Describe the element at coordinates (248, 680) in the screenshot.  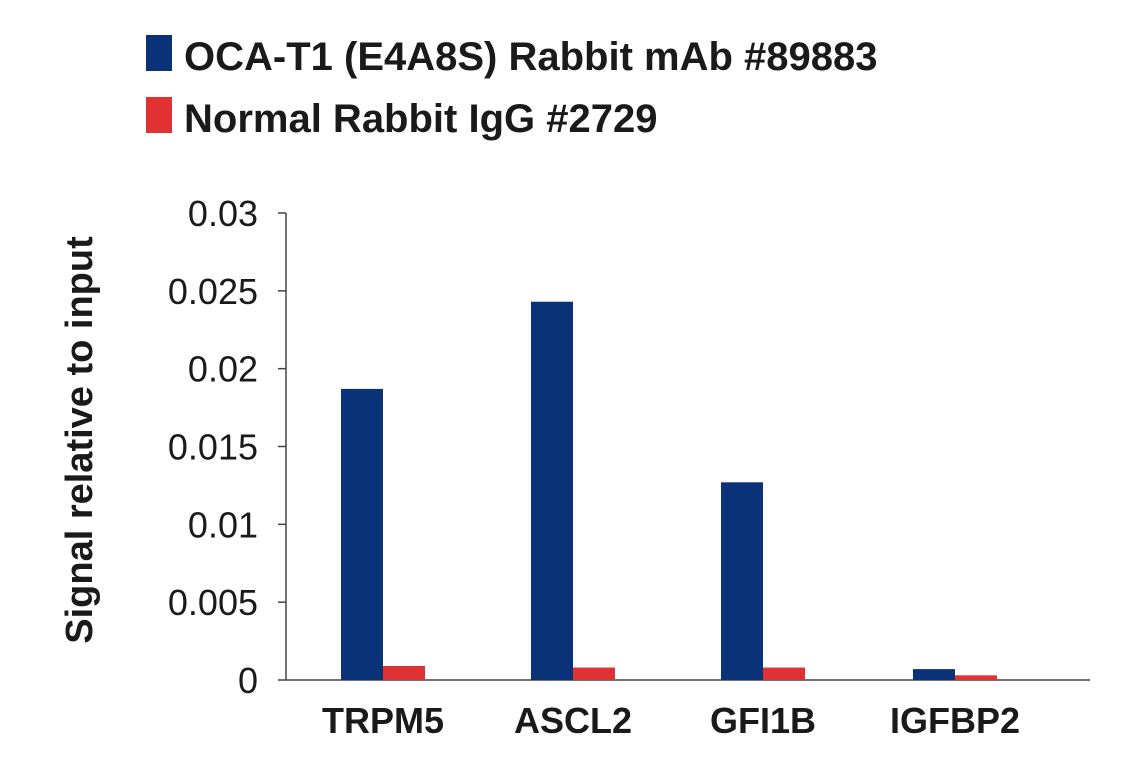
I see `y-tick-label: 0` at that location.